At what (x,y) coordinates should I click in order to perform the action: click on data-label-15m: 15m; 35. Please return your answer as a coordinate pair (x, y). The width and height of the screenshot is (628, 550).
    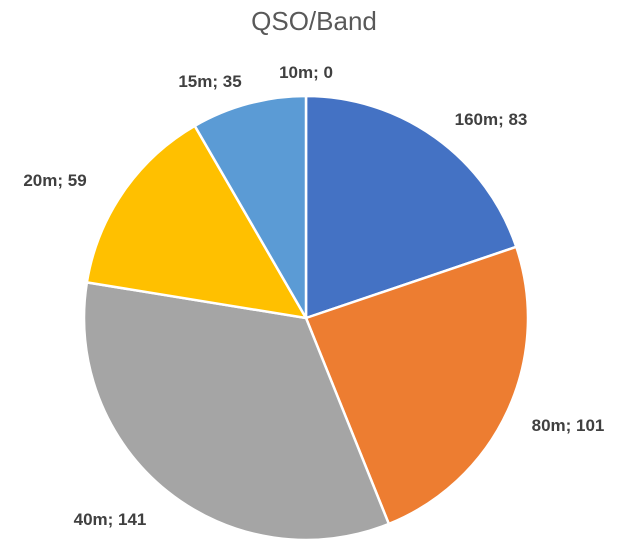
    Looking at the image, I should click on (209, 81).